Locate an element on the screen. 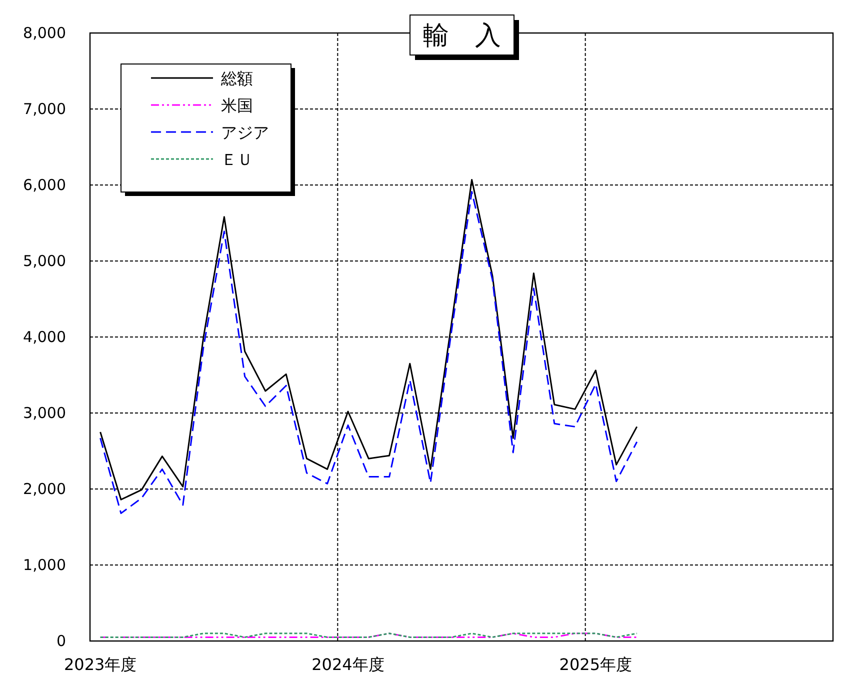 The height and width of the screenshot is (691, 868). legend-label: 米国 is located at coordinates (237, 105).